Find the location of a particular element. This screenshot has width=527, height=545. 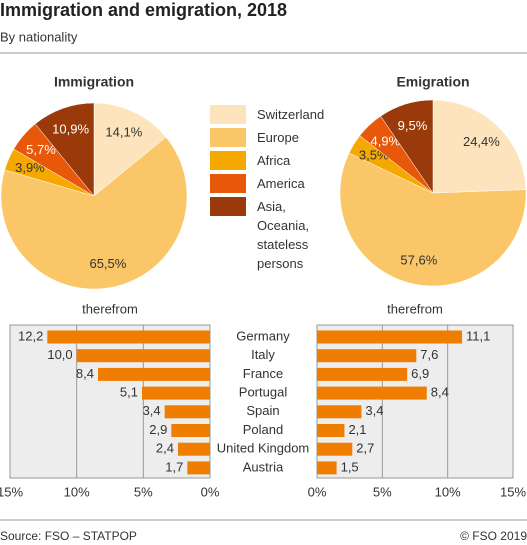

bar-value-label: 11,1 is located at coordinates (478, 335).